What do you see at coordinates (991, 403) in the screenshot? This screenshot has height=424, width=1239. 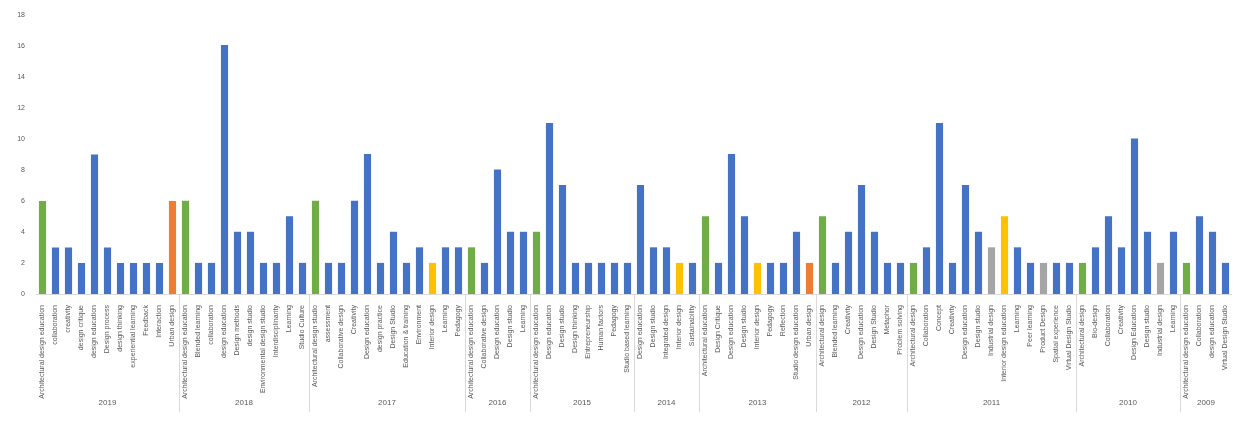 I see `x-axis-title: 2011` at bounding box center [991, 403].